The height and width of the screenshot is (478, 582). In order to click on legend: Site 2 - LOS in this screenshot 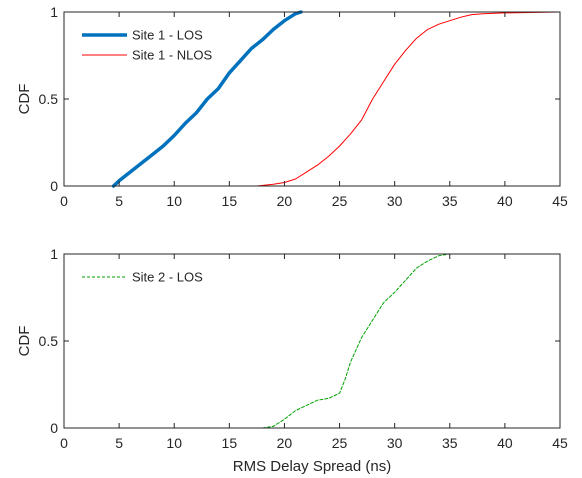, I will do `click(142, 277)`.